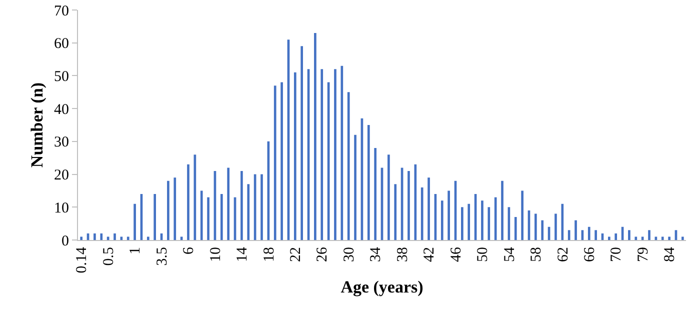  What do you see at coordinates (61, 176) in the screenshot?
I see `y-tick-label: 20` at bounding box center [61, 176].